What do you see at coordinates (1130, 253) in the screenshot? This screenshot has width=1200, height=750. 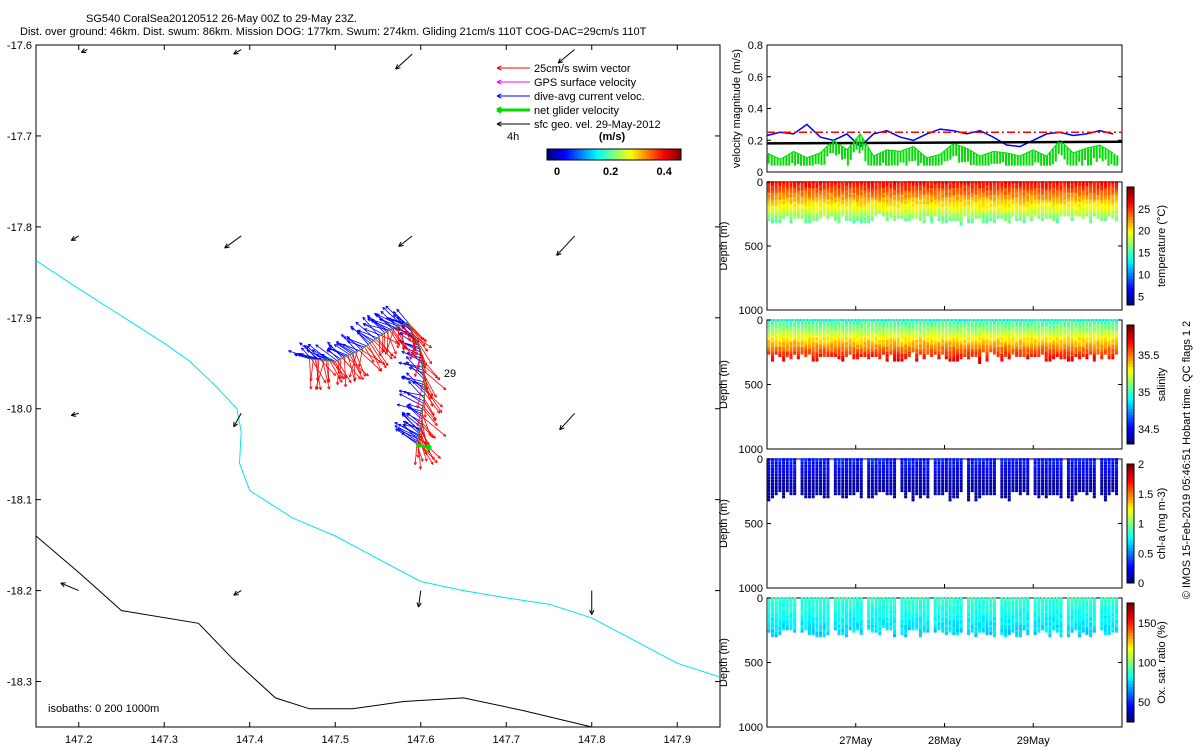 I see `temperature-colorbar-cell` at bounding box center [1130, 253].